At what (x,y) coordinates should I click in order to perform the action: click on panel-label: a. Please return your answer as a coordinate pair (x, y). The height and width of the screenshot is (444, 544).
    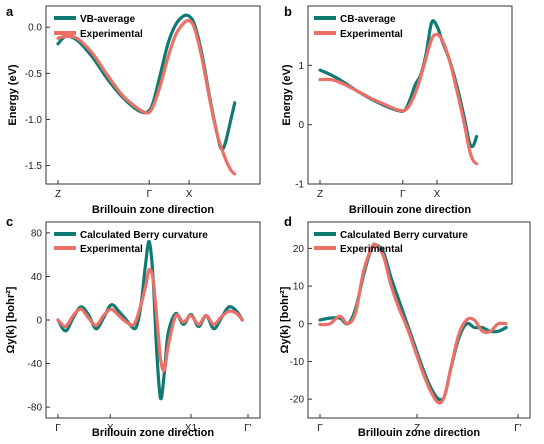
    Looking at the image, I should click on (10, 11).